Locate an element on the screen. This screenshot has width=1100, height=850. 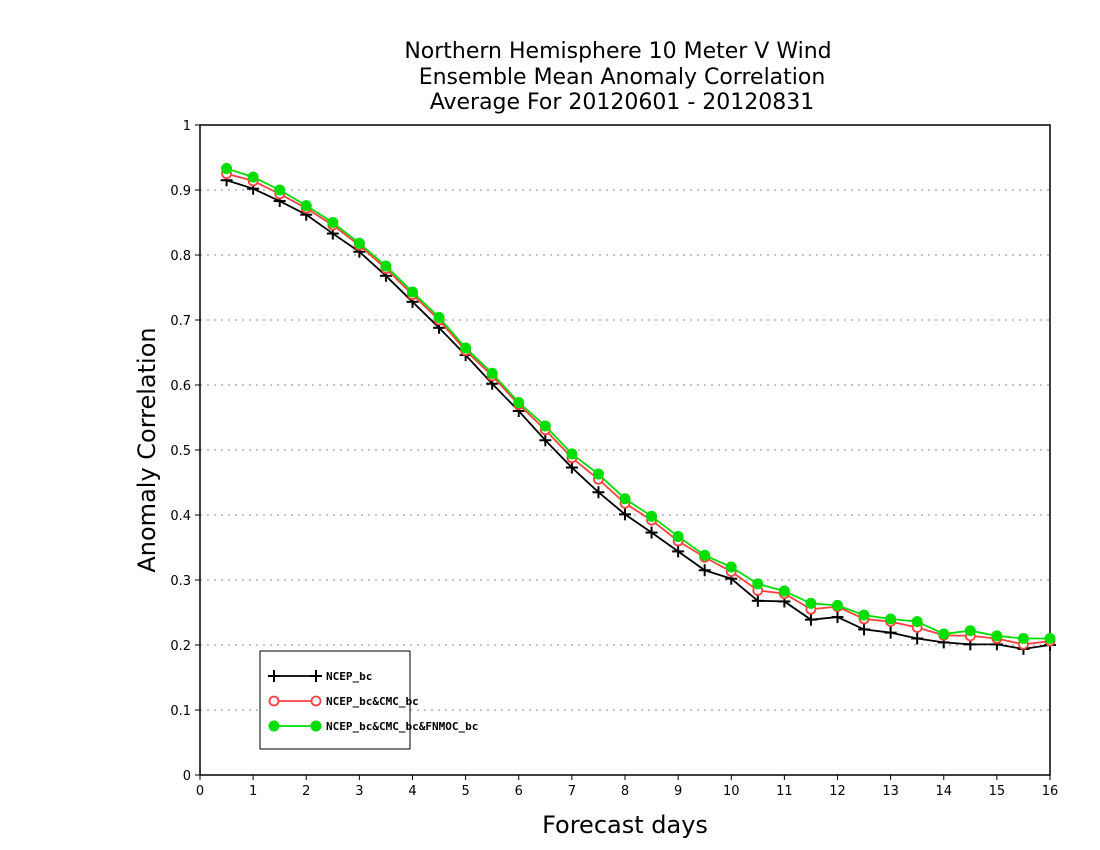
y-axis-ticks: 0 0.1 0.2 0.3 0.4 0.5 0.6 0.7 0.8 0.9 1 is located at coordinates (185, 451).